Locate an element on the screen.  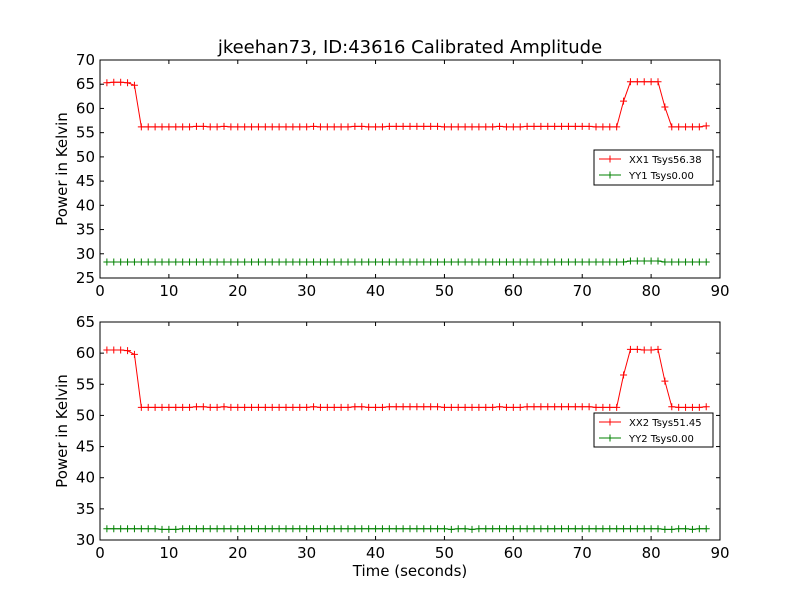
legend-label: XX1 Tsys56.38 is located at coordinates (665, 160).